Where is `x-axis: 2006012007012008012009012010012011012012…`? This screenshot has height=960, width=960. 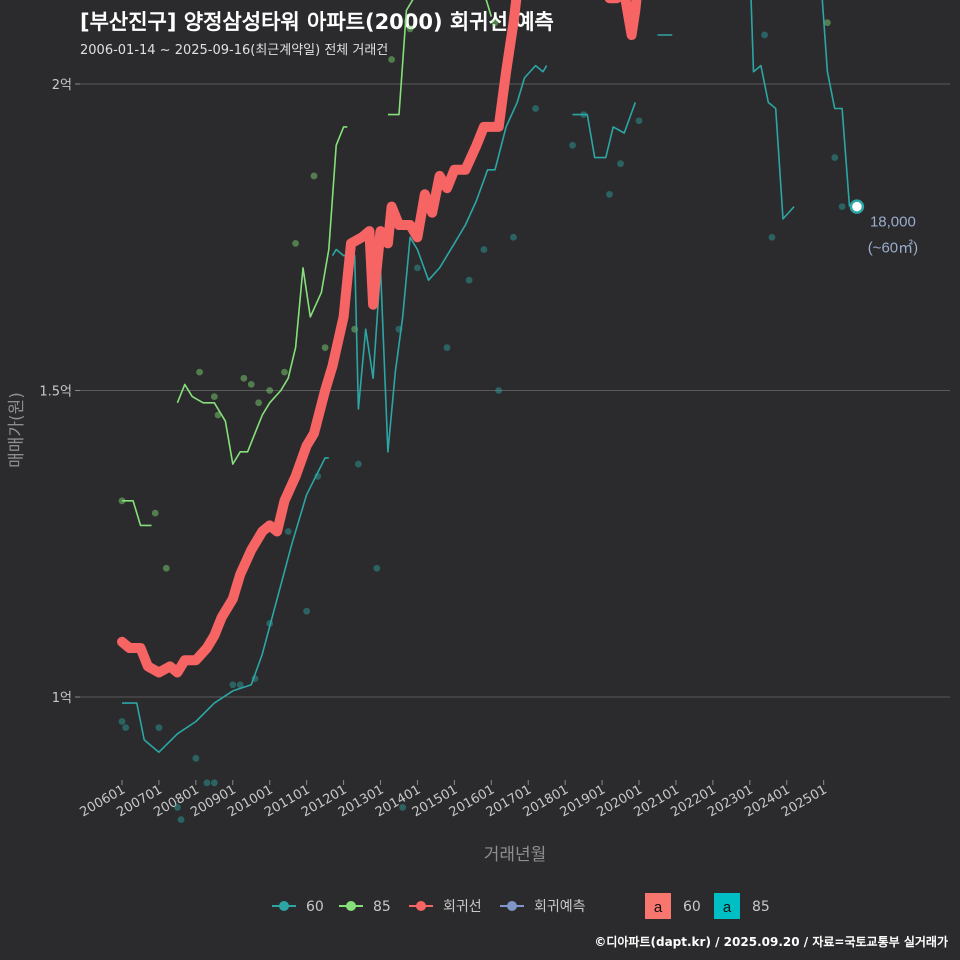 x-axis: 2006012007012008012009012010012011012012… is located at coordinates (454, 800).